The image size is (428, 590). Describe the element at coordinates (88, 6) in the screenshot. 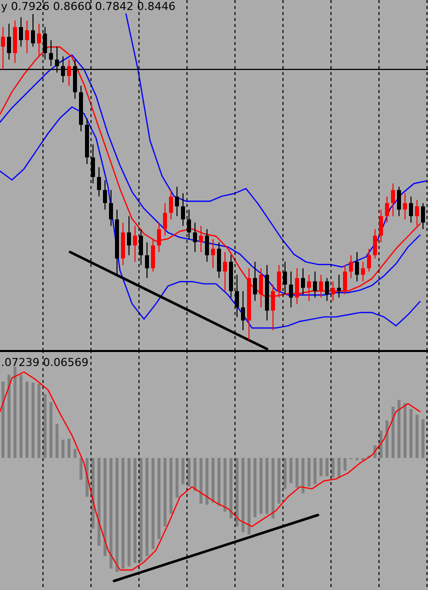

I see `text: y 0.7926 0.8660 0.7842 0.8446` at that location.